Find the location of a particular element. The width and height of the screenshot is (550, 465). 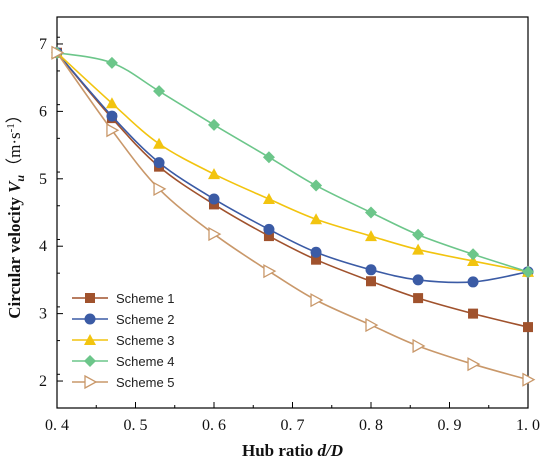

x-tick-label: 0. 5 is located at coordinates (136, 425).